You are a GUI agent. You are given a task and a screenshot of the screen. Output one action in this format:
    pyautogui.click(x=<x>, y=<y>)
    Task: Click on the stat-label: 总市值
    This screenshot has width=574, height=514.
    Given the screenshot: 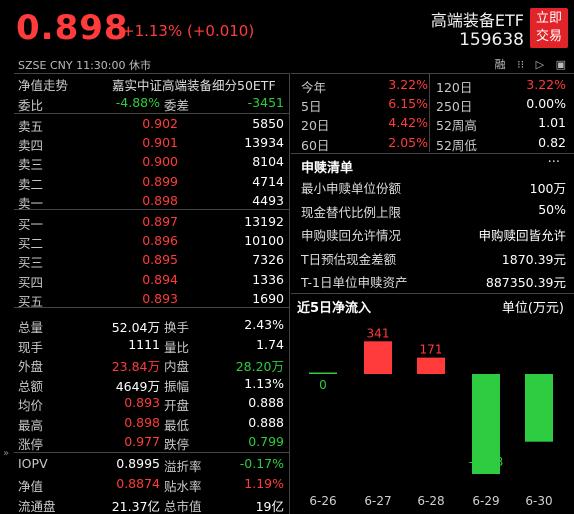 What is the action you would take?
    pyautogui.click(x=183, y=506)
    